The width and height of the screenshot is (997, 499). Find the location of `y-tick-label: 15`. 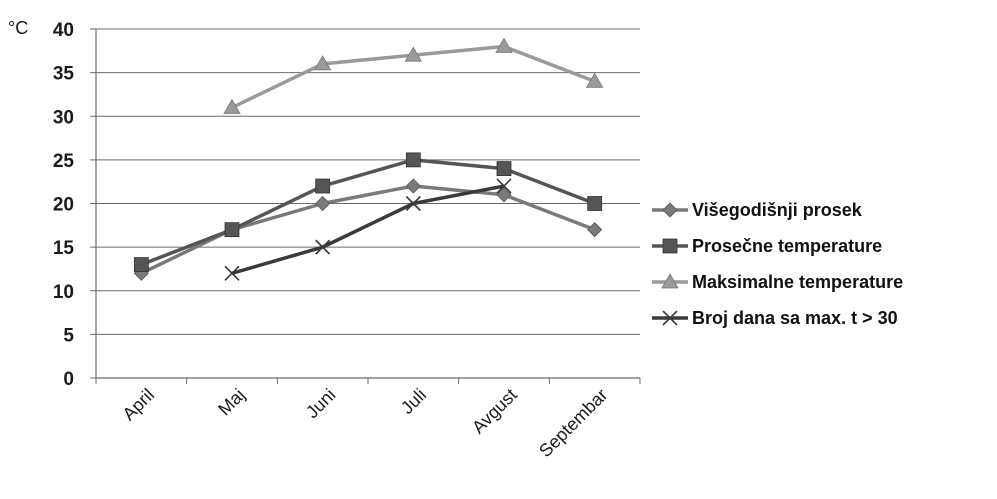

y-tick-label: 15 is located at coordinates (64, 248).